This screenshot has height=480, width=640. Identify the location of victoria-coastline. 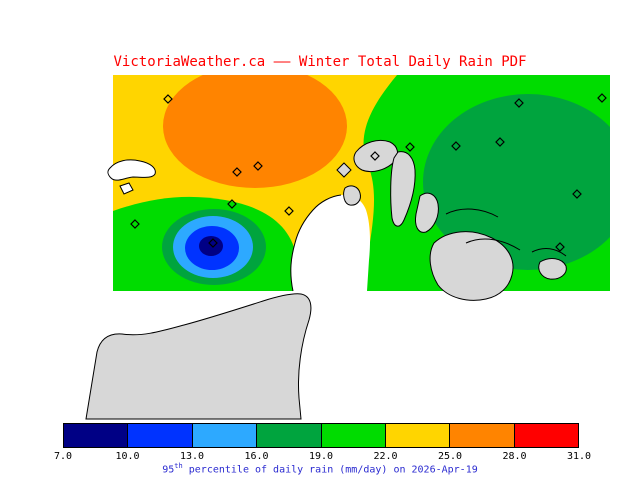
(316, 243).